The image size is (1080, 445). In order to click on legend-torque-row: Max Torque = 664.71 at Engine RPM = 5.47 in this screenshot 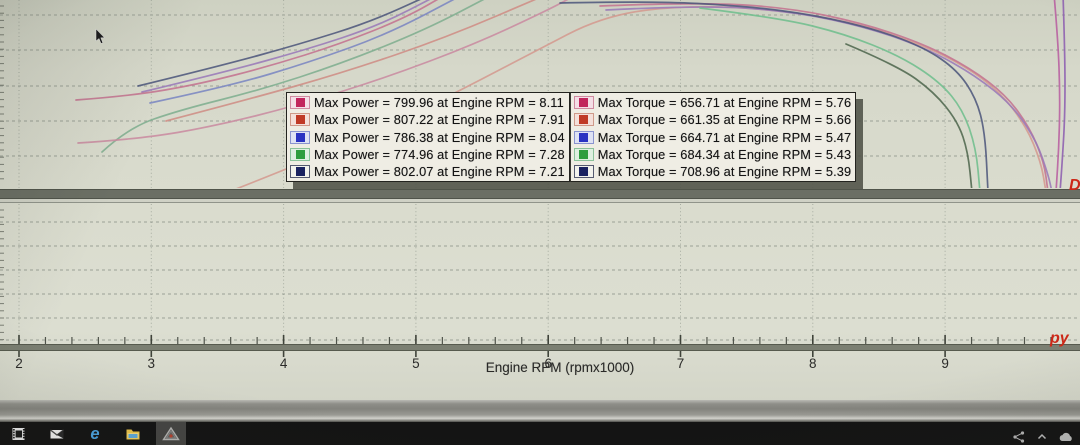, I will do `click(712, 137)`.